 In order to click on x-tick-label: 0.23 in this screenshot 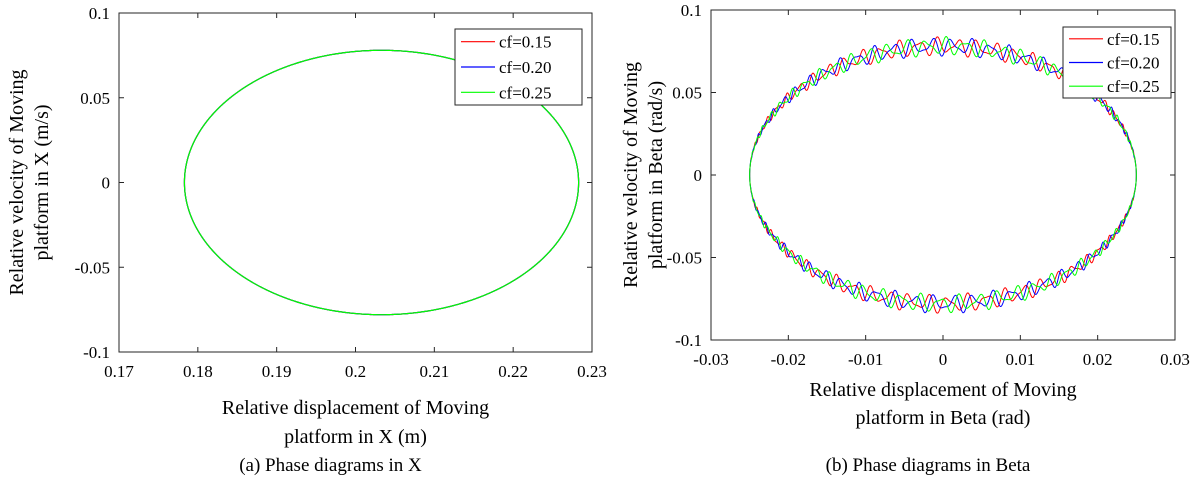, I will do `click(592, 371)`.